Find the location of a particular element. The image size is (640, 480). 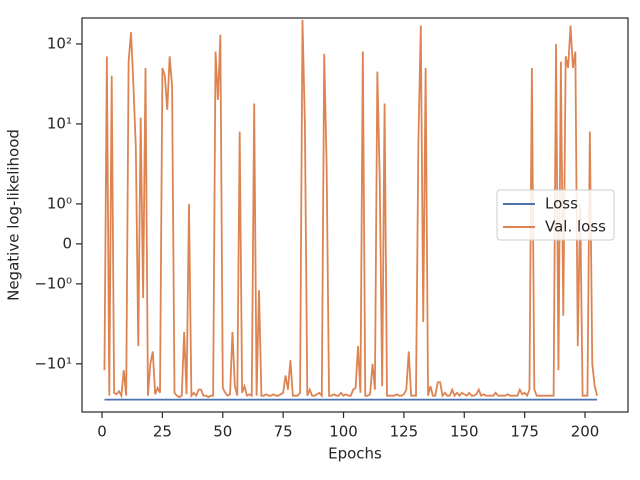

x-tick-label: 200 is located at coordinates (585, 432).